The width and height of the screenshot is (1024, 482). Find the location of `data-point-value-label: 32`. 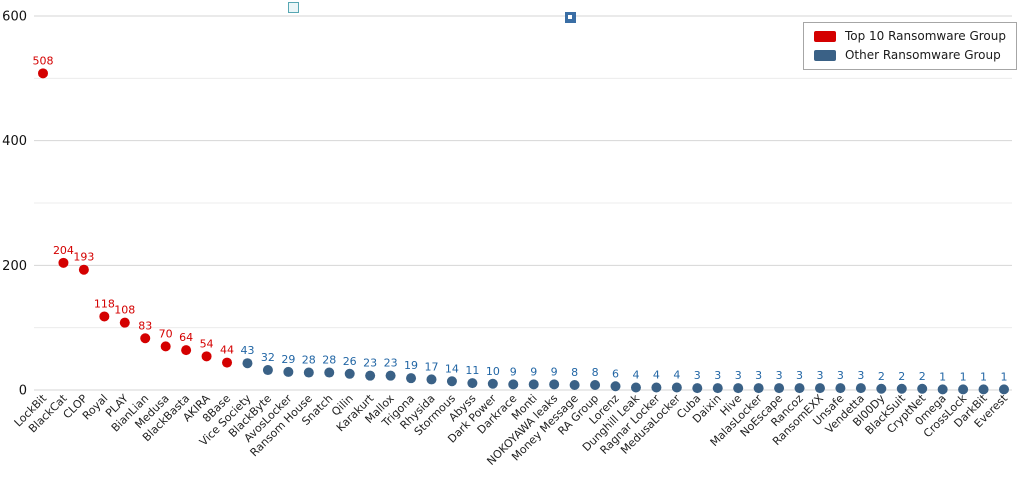

data-point-value-label: 32 is located at coordinates (268, 357).